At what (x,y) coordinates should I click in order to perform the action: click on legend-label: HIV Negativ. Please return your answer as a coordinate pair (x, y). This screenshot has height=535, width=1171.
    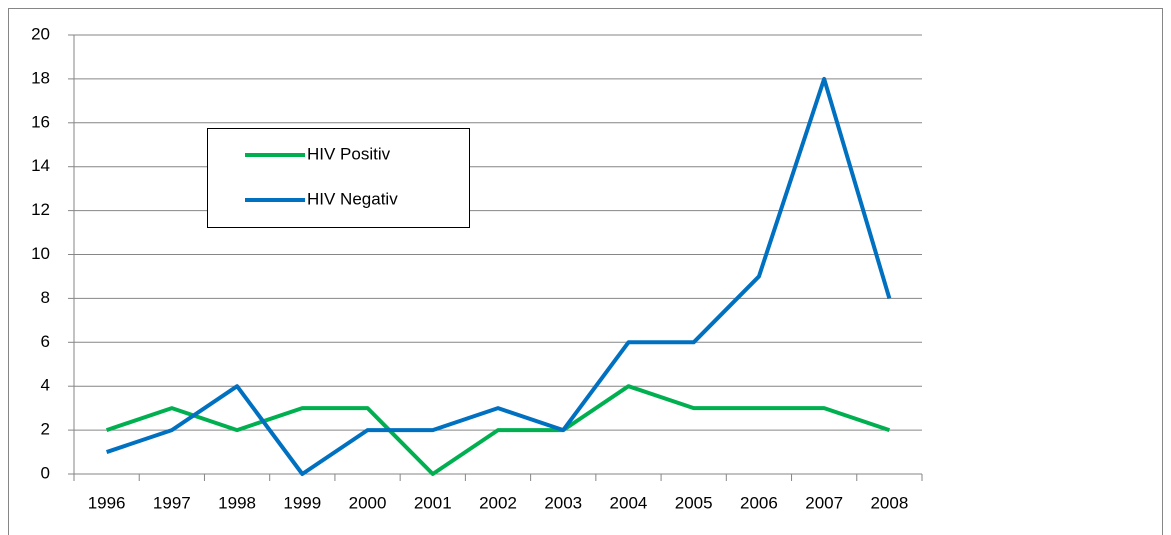
    Looking at the image, I should click on (352, 198).